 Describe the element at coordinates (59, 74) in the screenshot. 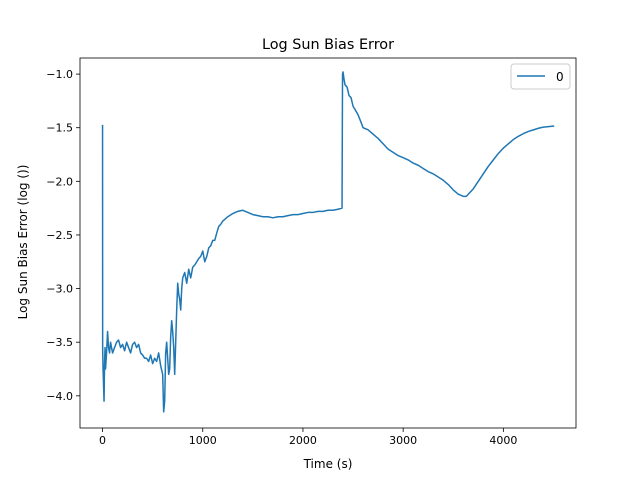

I see `y-tick-label: −1.0` at that location.